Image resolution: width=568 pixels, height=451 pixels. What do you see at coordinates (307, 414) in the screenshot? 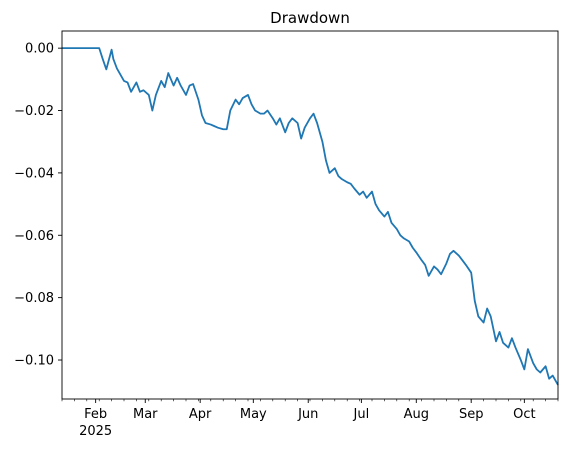
I see `x-tick-label: Jun` at bounding box center [307, 414].